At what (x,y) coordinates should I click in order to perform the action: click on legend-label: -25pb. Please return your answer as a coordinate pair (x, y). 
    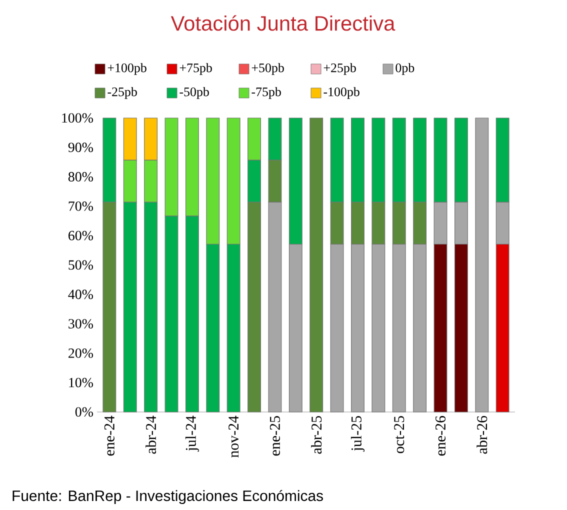
    Looking at the image, I should click on (122, 93).